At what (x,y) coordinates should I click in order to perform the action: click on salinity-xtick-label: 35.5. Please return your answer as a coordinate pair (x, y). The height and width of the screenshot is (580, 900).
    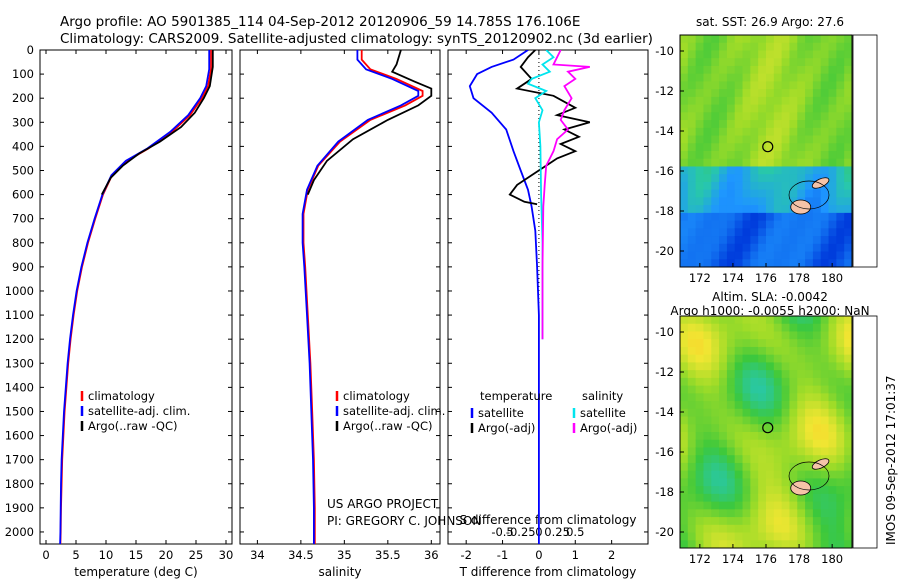
    Looking at the image, I should click on (388, 555).